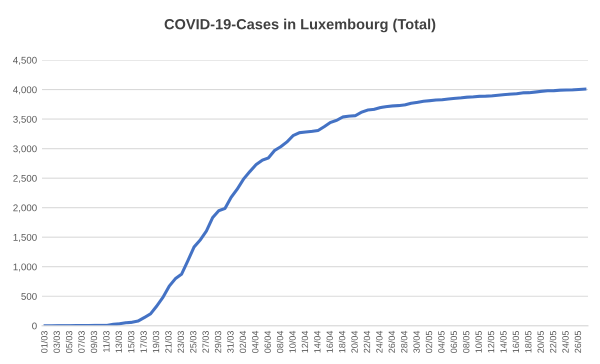  Describe the element at coordinates (131, 342) in the screenshot. I see `x-tick-label: 15/03` at that location.